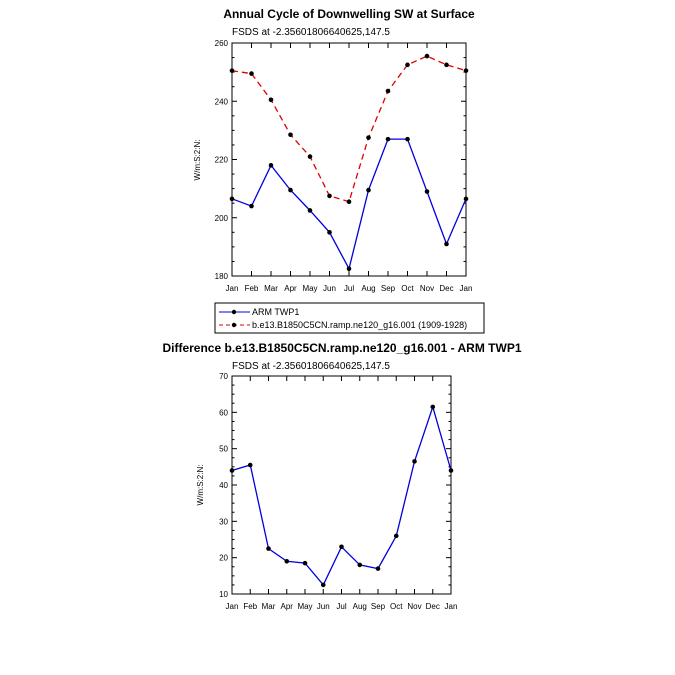  I want to click on y-tick-label: 40, so click(223, 485).